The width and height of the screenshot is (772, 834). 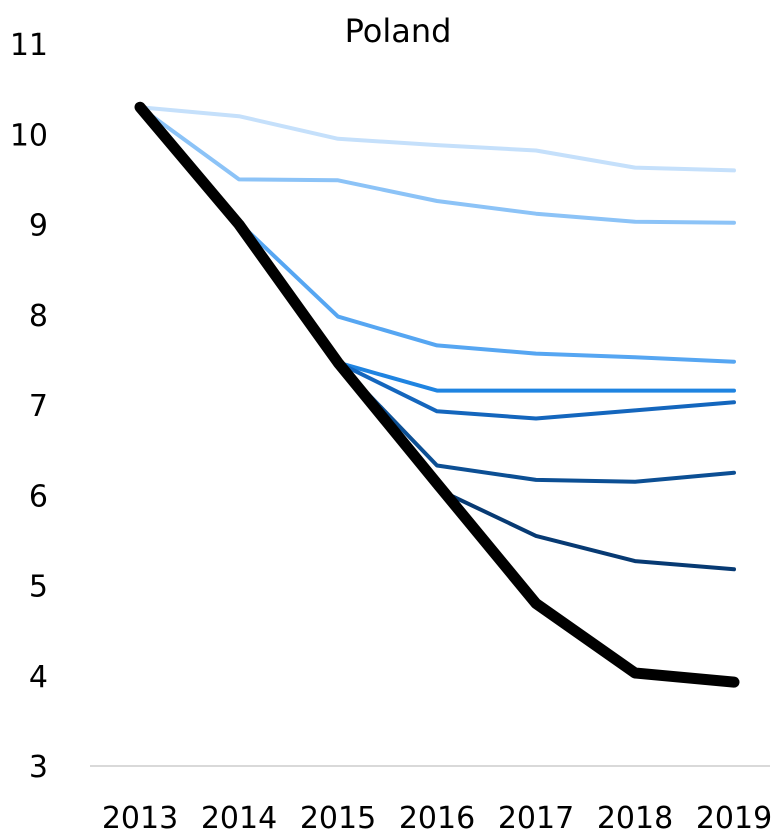 I want to click on x-tick-label: 2018, so click(x=635, y=817).